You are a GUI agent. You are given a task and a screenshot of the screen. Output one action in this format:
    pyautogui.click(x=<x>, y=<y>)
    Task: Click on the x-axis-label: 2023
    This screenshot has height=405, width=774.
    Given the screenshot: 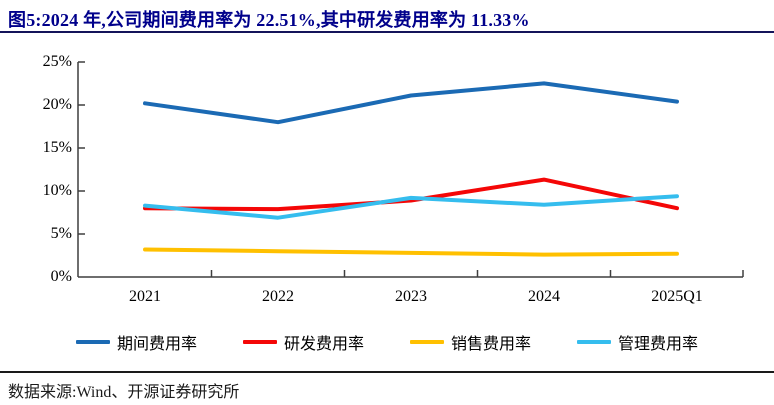 What is the action you would take?
    pyautogui.click(x=411, y=296)
    